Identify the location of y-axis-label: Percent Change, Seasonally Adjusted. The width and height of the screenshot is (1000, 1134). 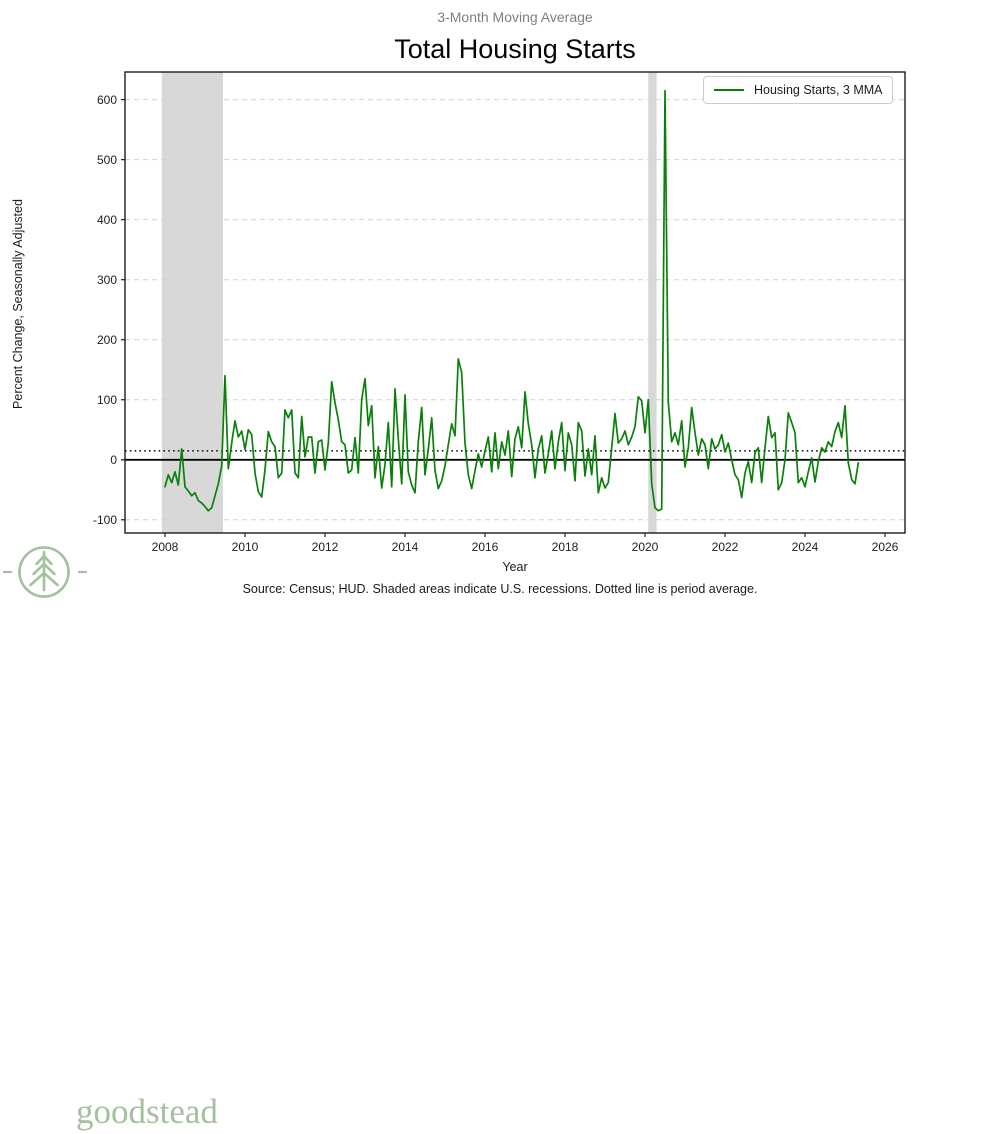
(18, 304).